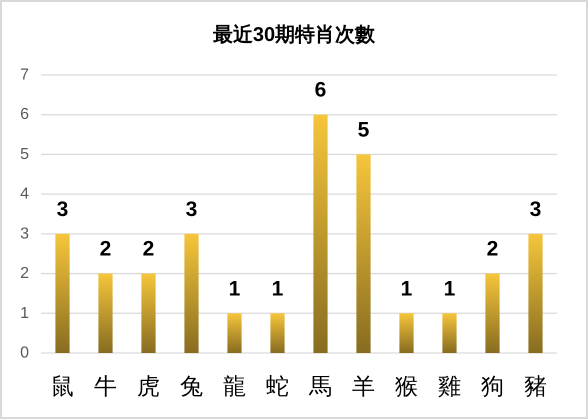 The height and width of the screenshot is (419, 588). What do you see at coordinates (25, 273) in the screenshot?
I see `y-tick-label: 2` at bounding box center [25, 273].